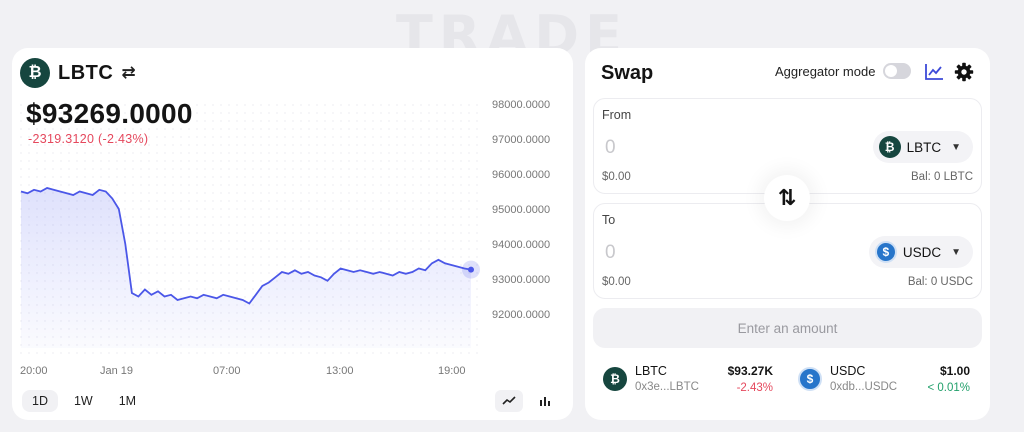  I want to click on from-amount-input: 0, so click(610, 147).